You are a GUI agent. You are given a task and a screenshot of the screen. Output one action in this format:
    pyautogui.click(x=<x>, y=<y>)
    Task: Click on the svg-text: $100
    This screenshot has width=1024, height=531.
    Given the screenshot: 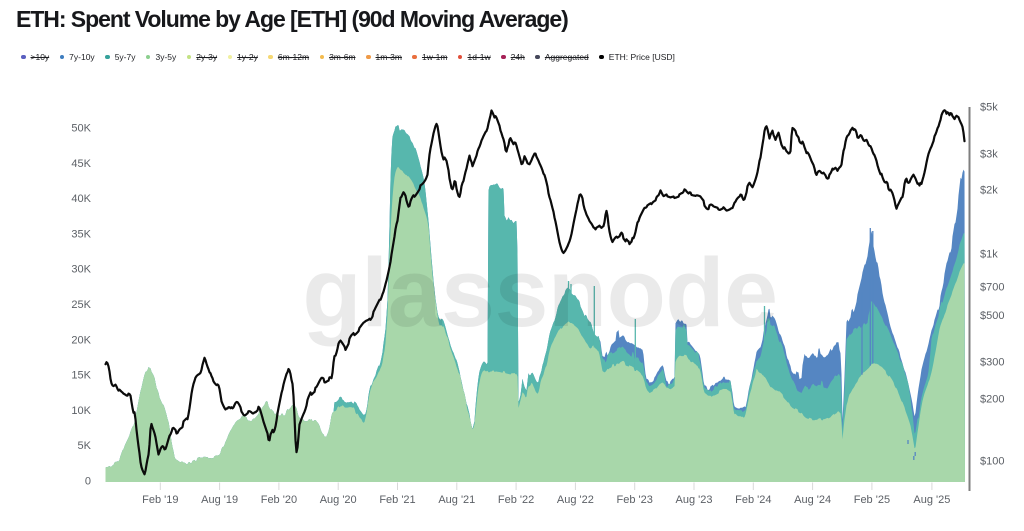 What is the action you would take?
    pyautogui.click(x=992, y=462)
    